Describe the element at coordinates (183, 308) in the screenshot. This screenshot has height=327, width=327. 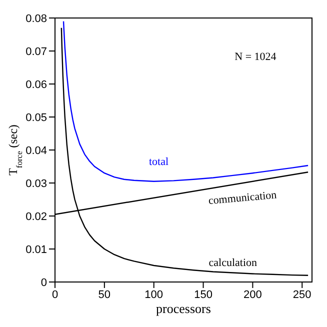
I see `x-axis-title: processors` at that location.